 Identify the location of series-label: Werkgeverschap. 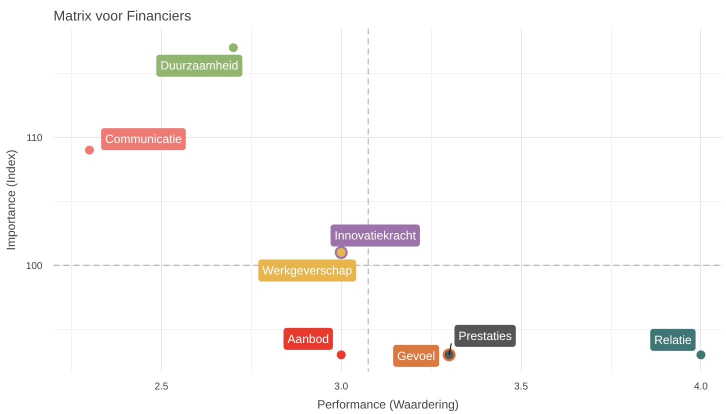
(307, 270).